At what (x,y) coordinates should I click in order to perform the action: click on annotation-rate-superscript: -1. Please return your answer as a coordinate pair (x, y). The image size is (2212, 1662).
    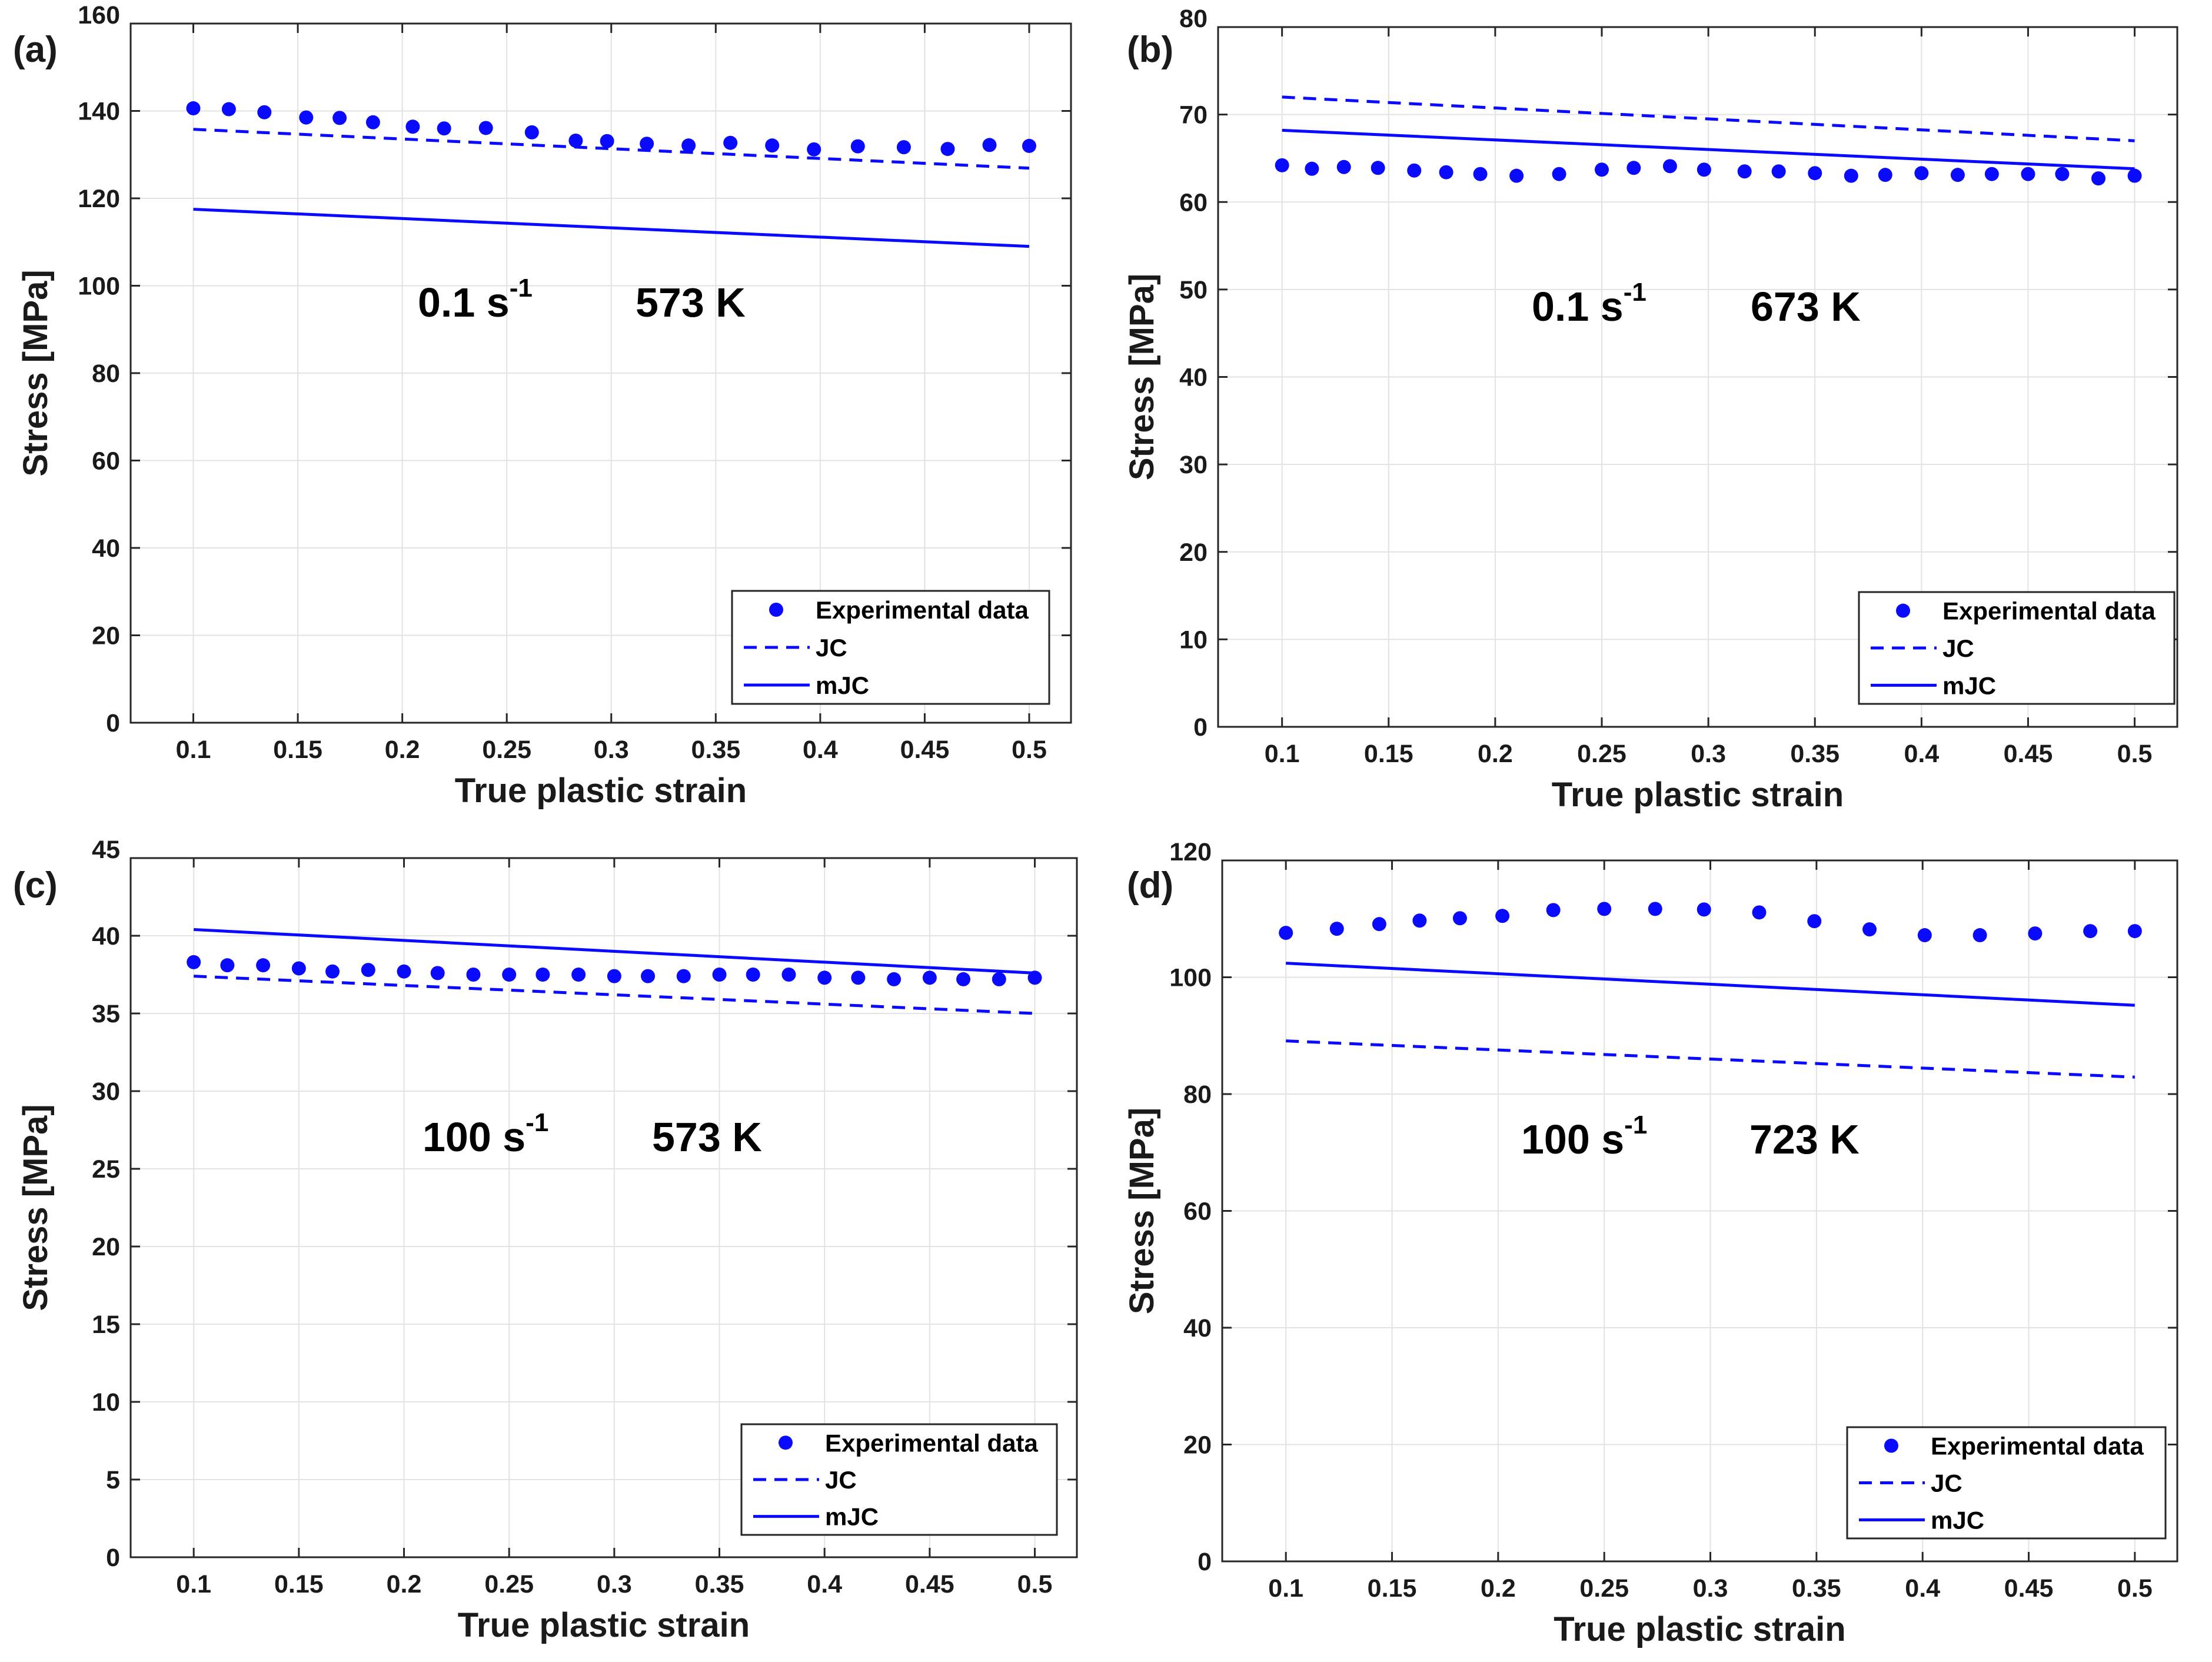
    Looking at the image, I should click on (536, 1122).